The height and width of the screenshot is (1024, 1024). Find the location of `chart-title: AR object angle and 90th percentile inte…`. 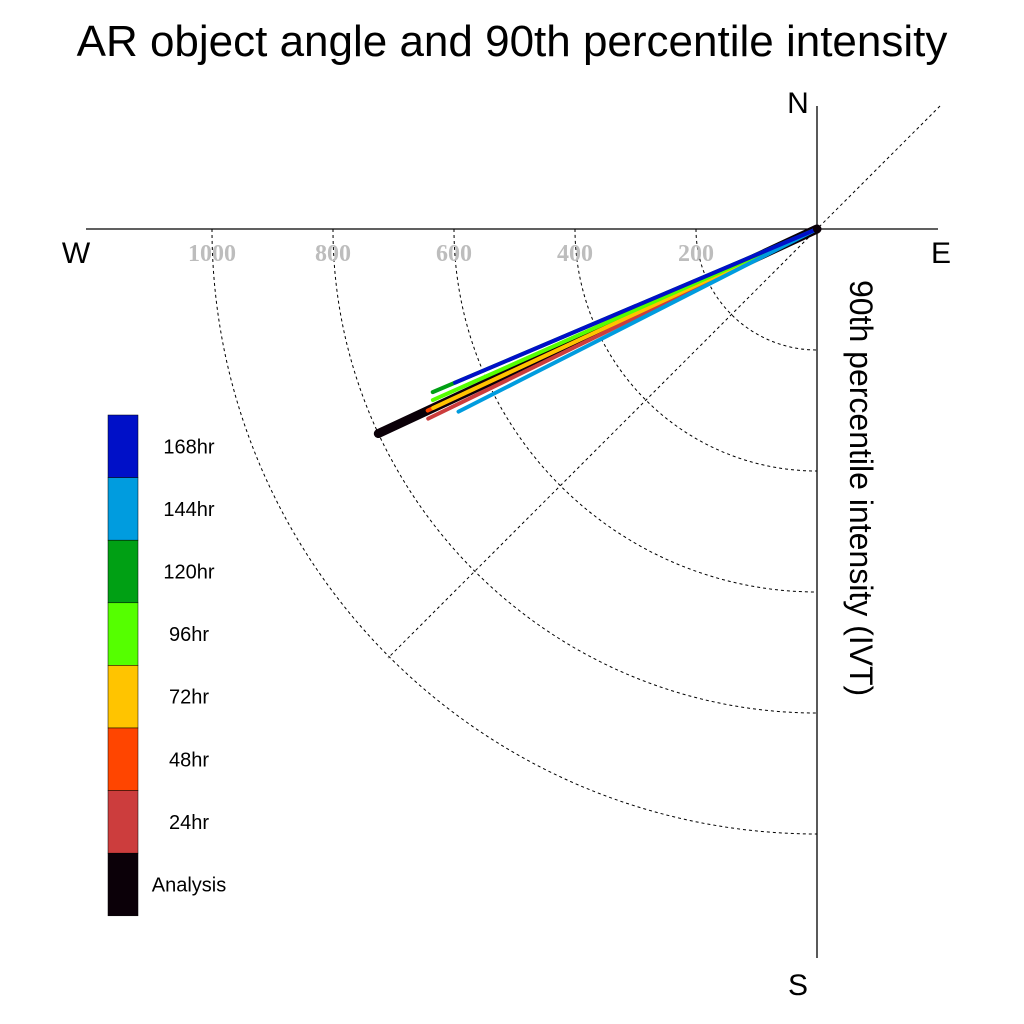

chart-title: AR object angle and 90th percentile inte… is located at coordinates (512, 41).